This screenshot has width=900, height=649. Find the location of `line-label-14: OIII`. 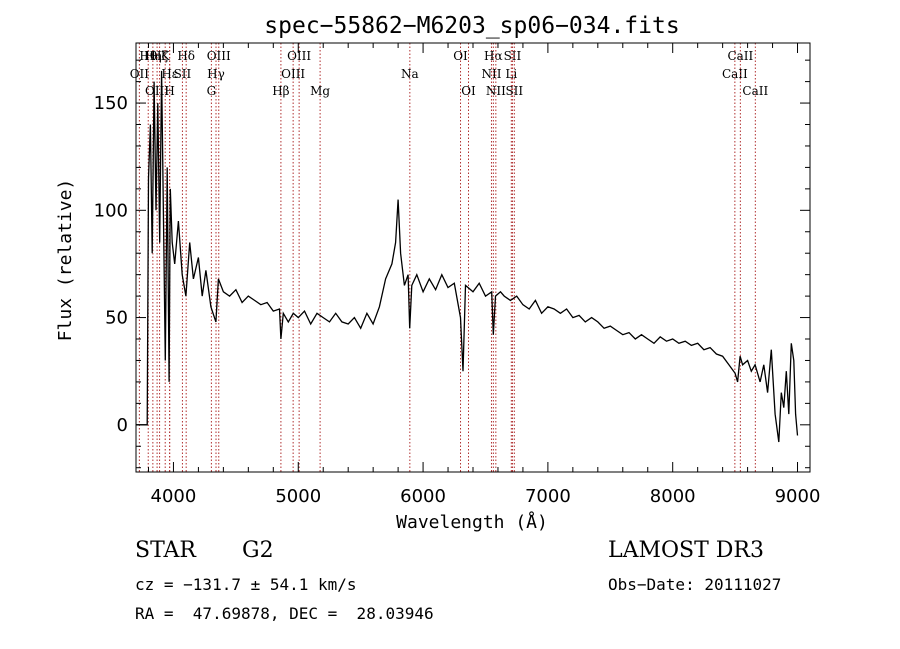

line-label-14: OIII is located at coordinates (293, 74).